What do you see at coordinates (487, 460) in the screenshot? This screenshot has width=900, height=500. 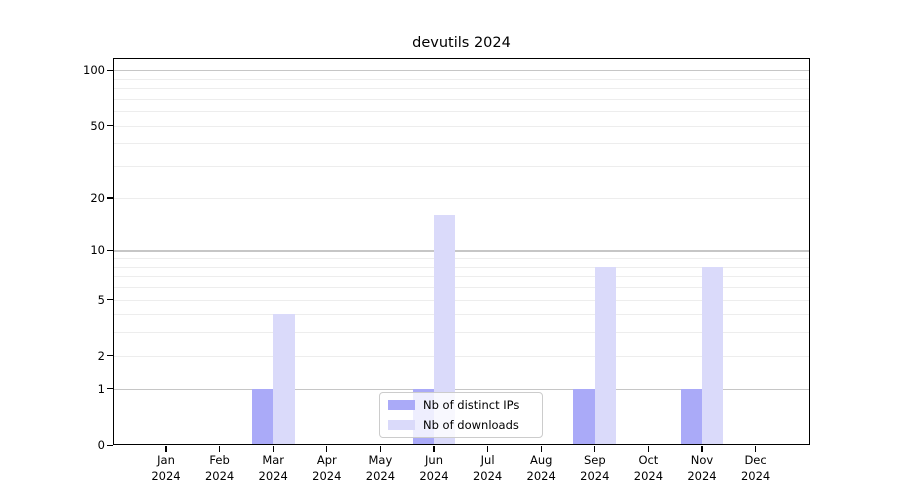 I see `x-tick-month: Jul` at bounding box center [487, 460].